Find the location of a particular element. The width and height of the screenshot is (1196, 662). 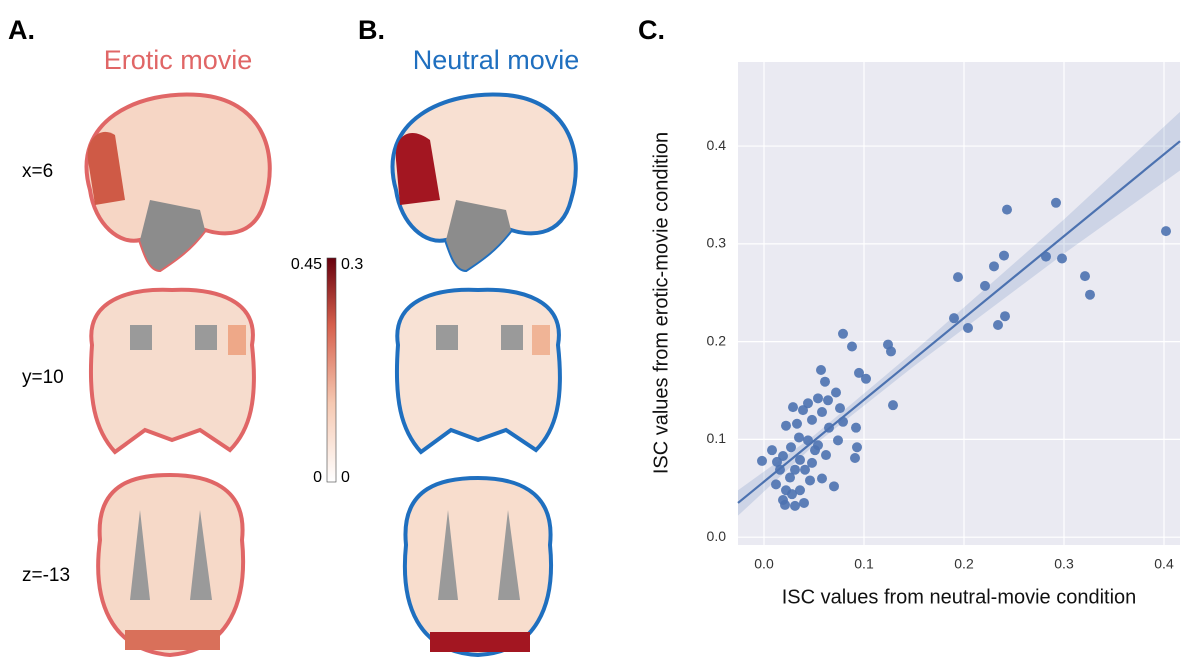

x-axis-label: ISC values from neutral-movie condition is located at coordinates (959, 597).